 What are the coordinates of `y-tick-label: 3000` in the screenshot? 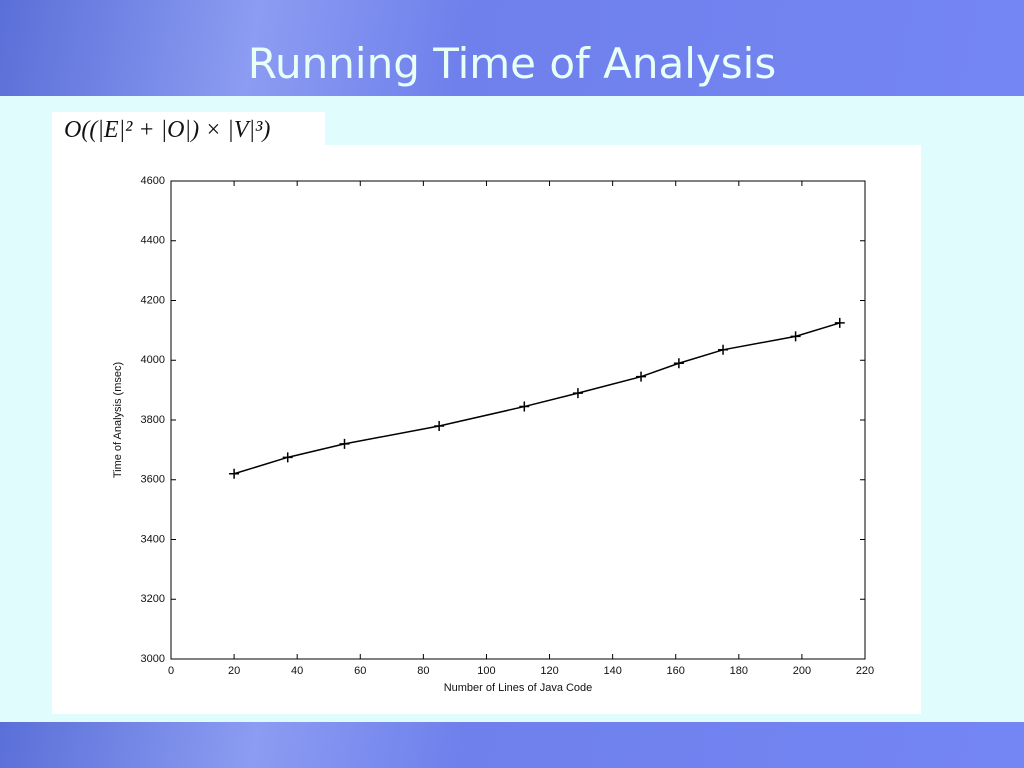 It's located at (153, 659).